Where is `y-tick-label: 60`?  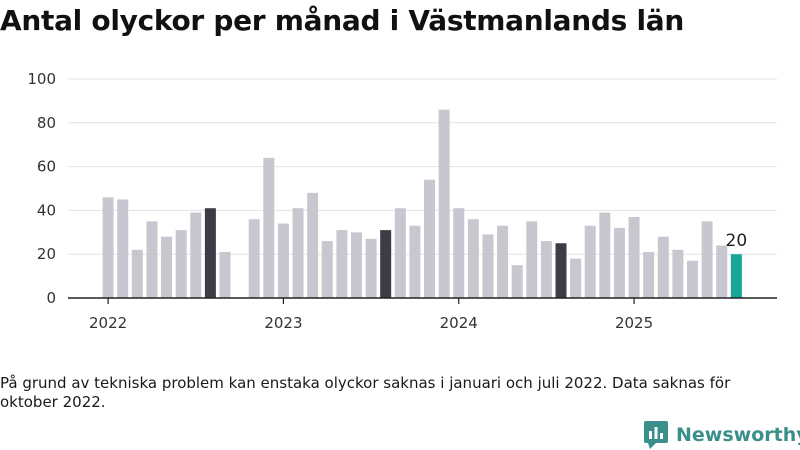 y-tick-label: 60 is located at coordinates (46, 167).